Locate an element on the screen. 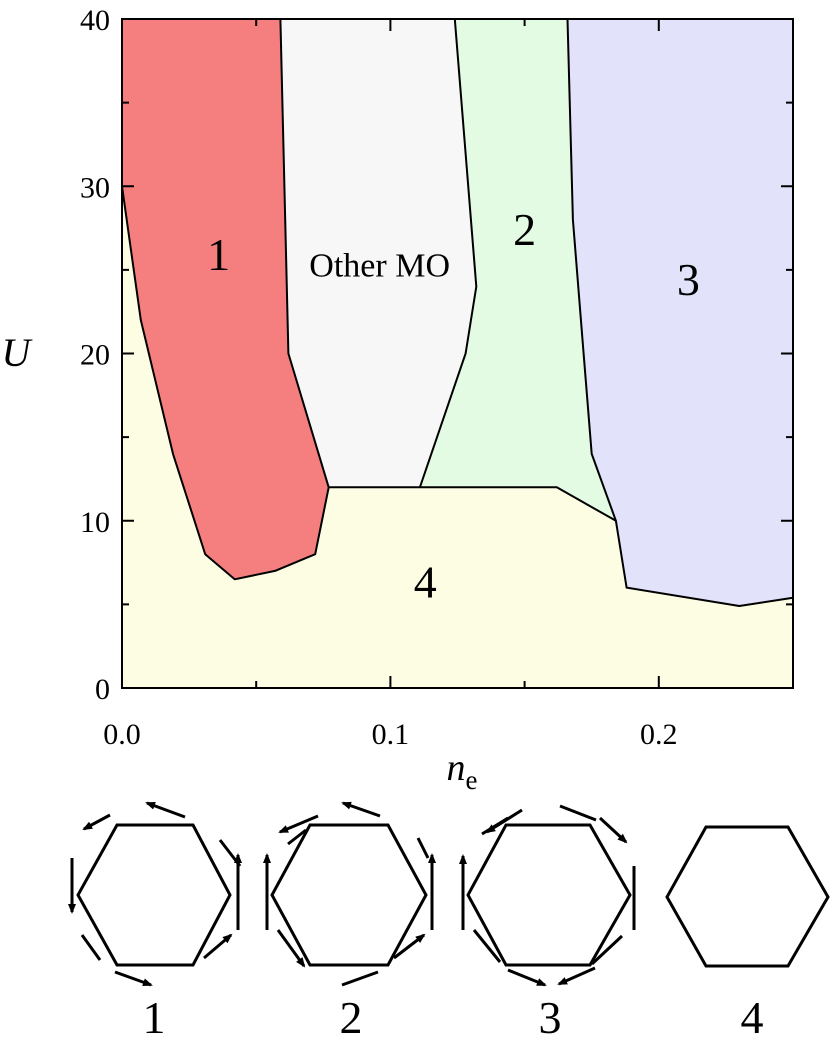 This screenshot has height=1040, width=830. spin-diagram-1: 1 is located at coordinates (155, 920).